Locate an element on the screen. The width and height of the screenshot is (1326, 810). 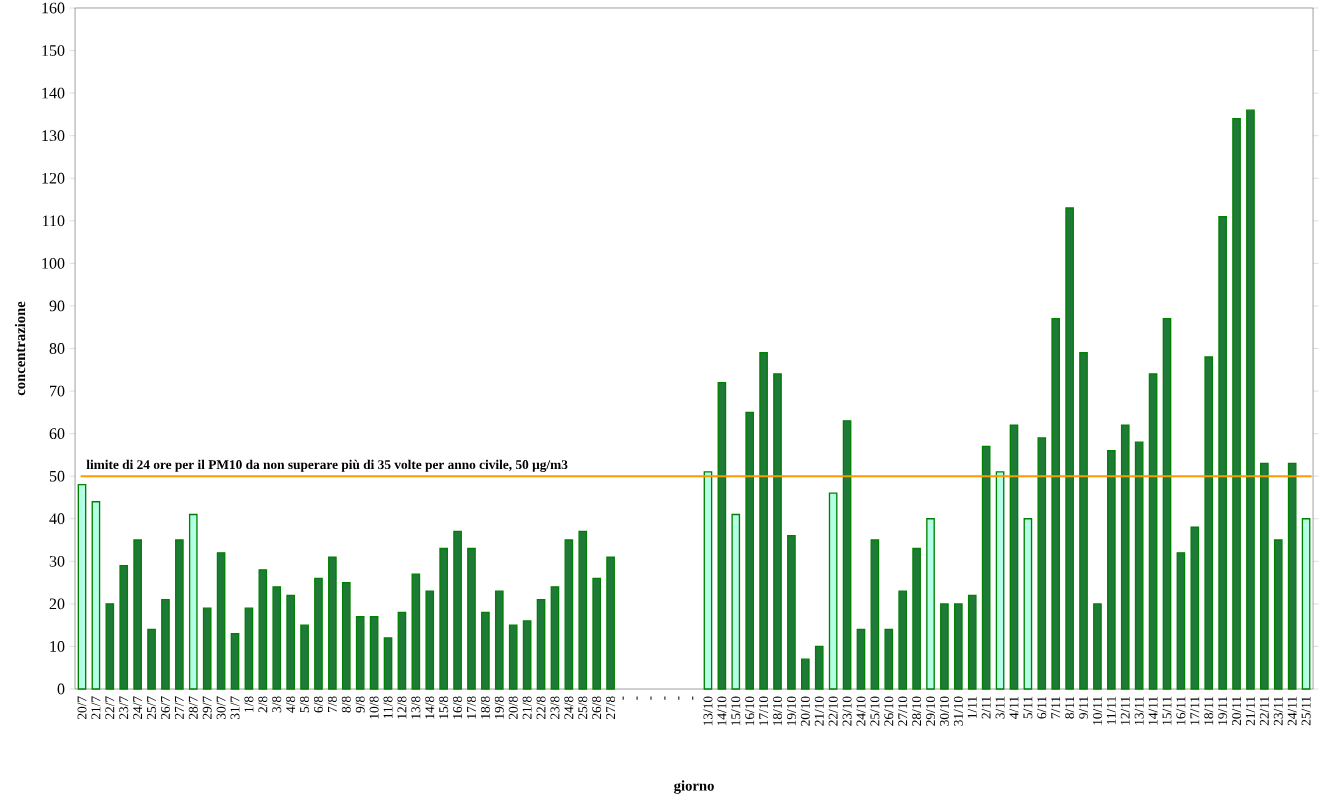
x-tick-label: 9/8 is located at coordinates (360, 704).